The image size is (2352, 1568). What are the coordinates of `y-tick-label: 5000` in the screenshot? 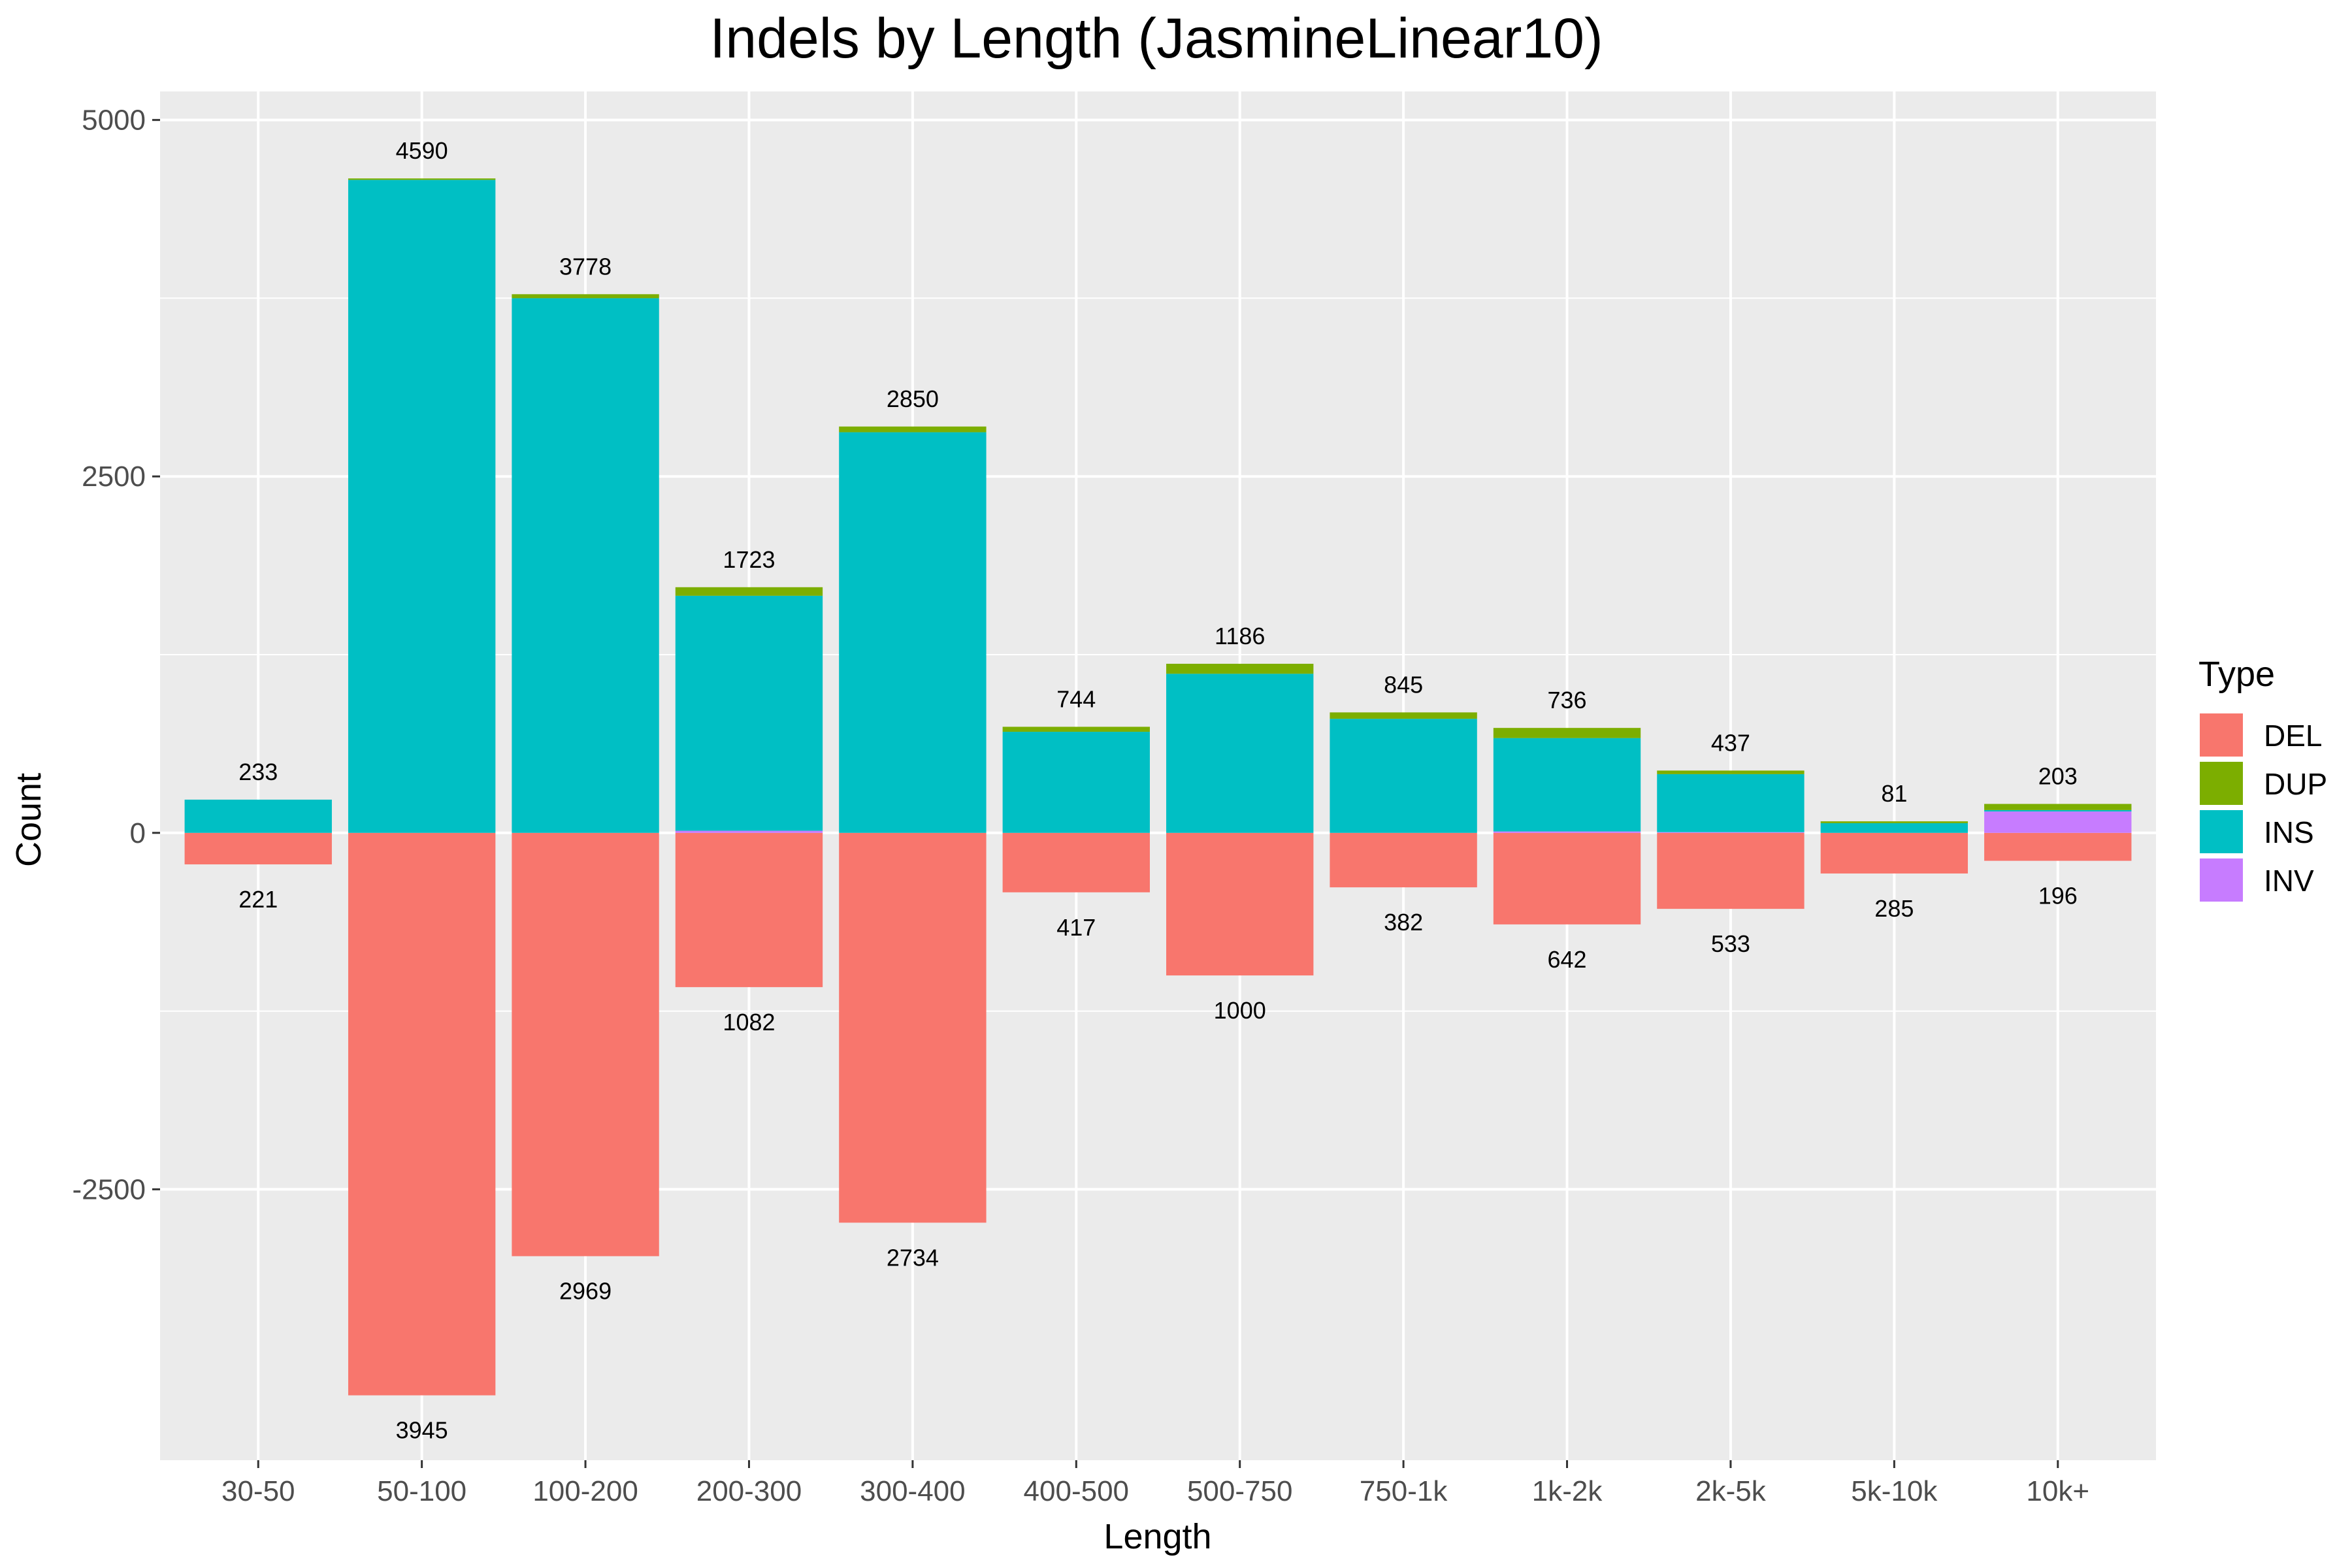 It's located at (114, 121).